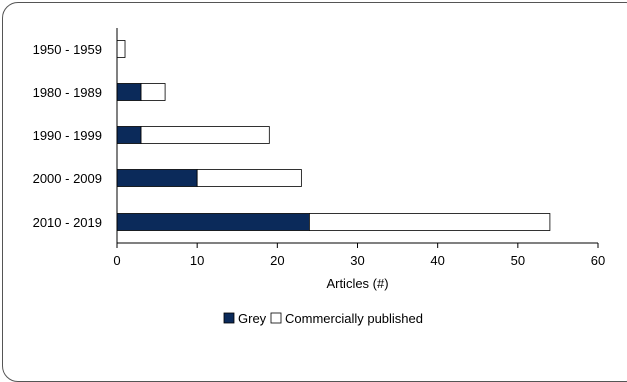  I want to click on x-axis-ticks: 0 10 20 30 40 50 60, so click(359, 255).